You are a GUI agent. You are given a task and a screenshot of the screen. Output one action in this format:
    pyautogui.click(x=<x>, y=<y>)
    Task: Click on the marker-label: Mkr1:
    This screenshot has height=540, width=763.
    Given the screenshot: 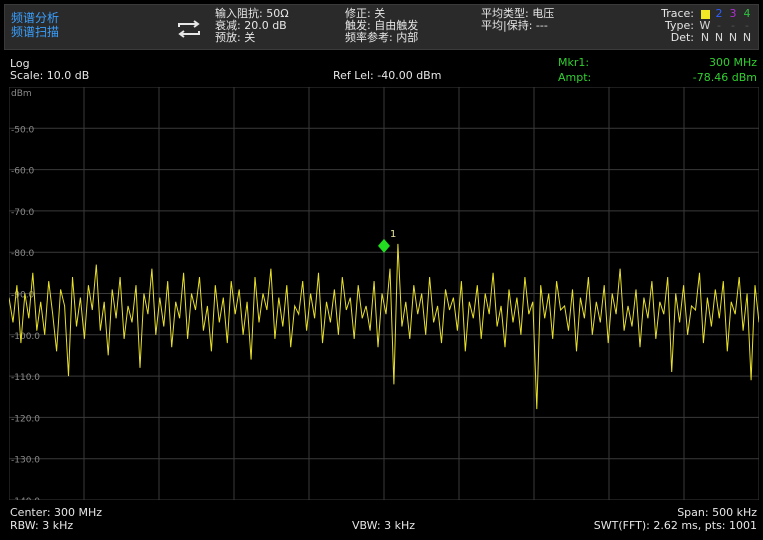 What is the action you would take?
    pyautogui.click(x=574, y=62)
    